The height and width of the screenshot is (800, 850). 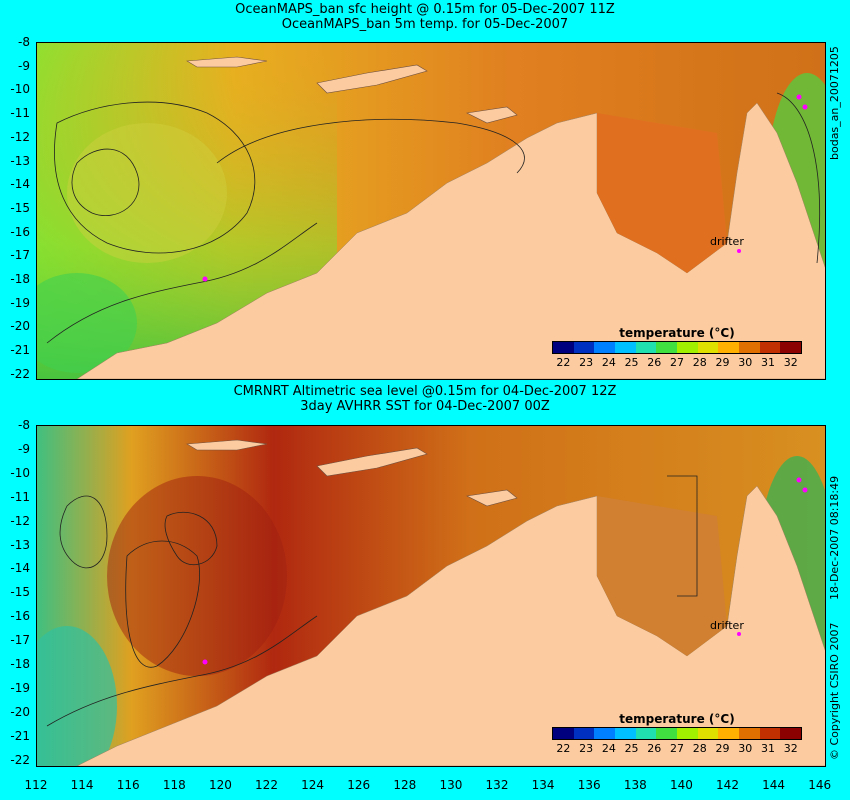 I want to click on x-tick-label: 142, so click(x=727, y=785).